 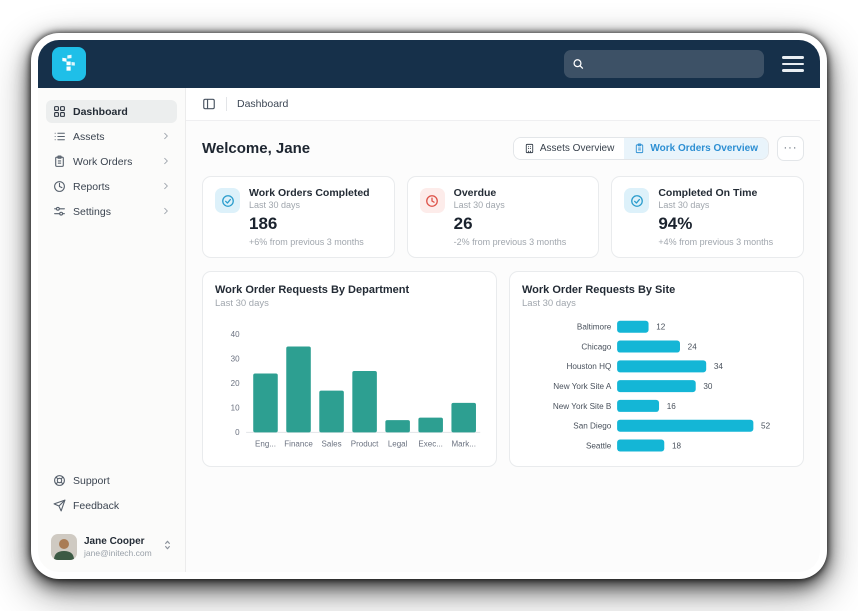 What do you see at coordinates (596, 346) in the screenshot?
I see `svg-text: Chicago` at bounding box center [596, 346].